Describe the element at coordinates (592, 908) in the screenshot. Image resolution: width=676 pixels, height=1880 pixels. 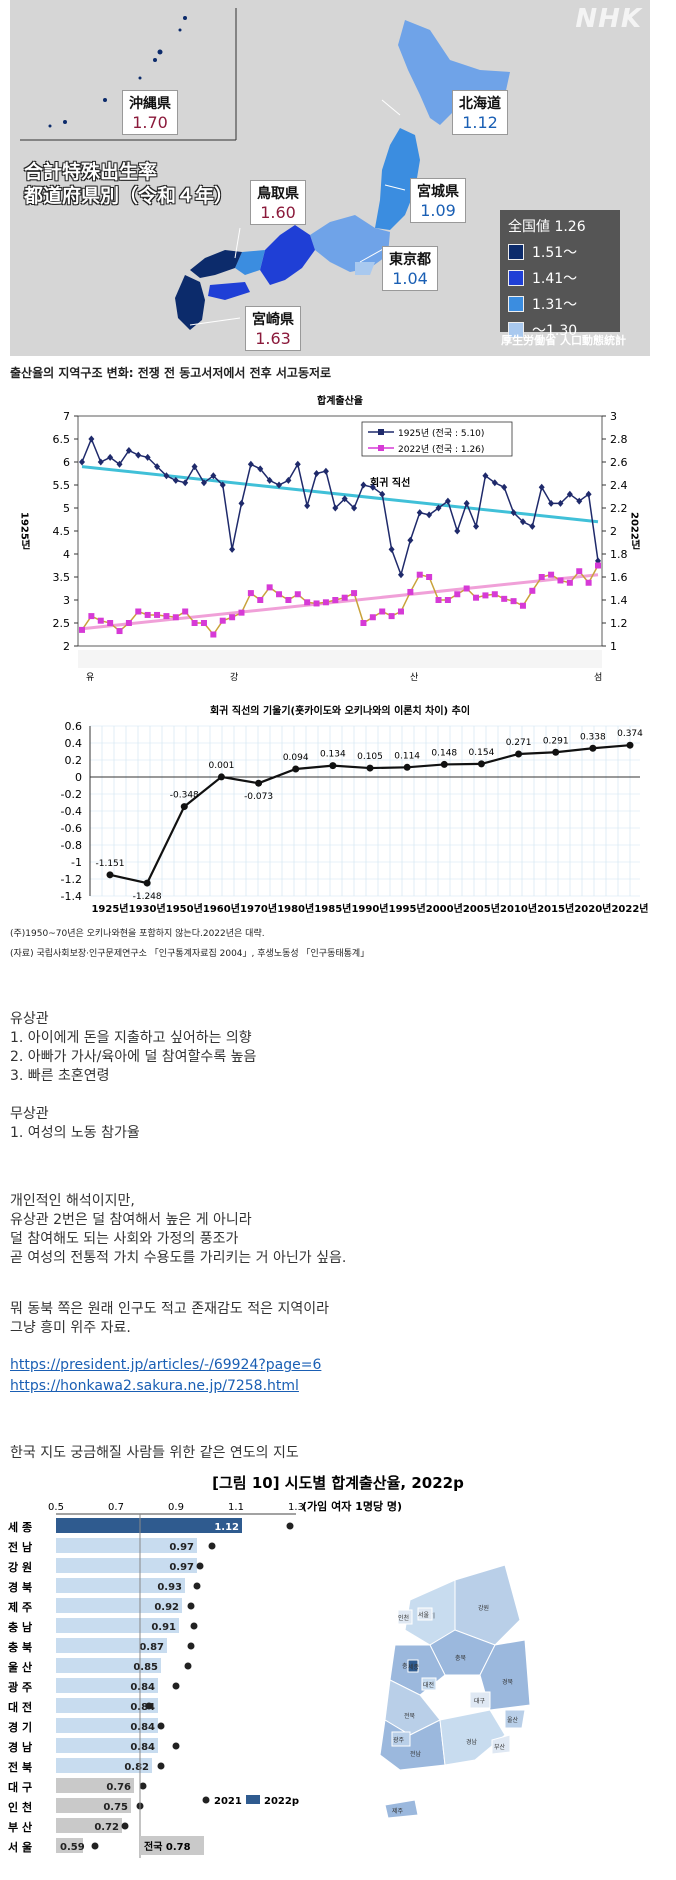
I see `x-tick-label: 2020년` at that location.